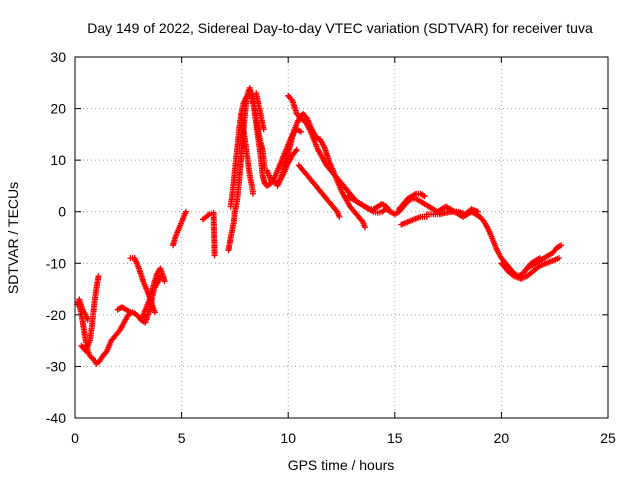 The height and width of the screenshot is (480, 640). I want to click on y-tick-label: 20, so click(58, 109).